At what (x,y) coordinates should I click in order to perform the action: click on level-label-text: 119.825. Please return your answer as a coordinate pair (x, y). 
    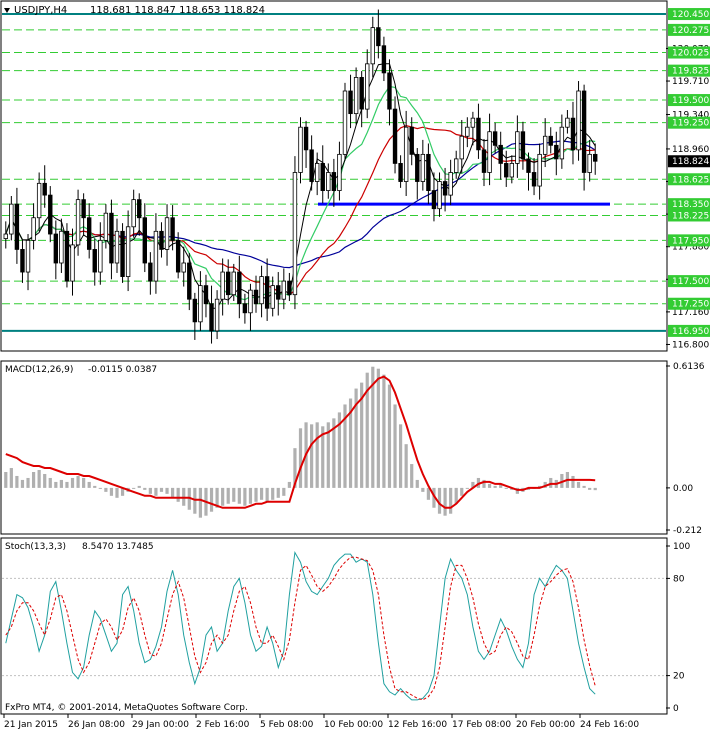
    Looking at the image, I should click on (690, 72).